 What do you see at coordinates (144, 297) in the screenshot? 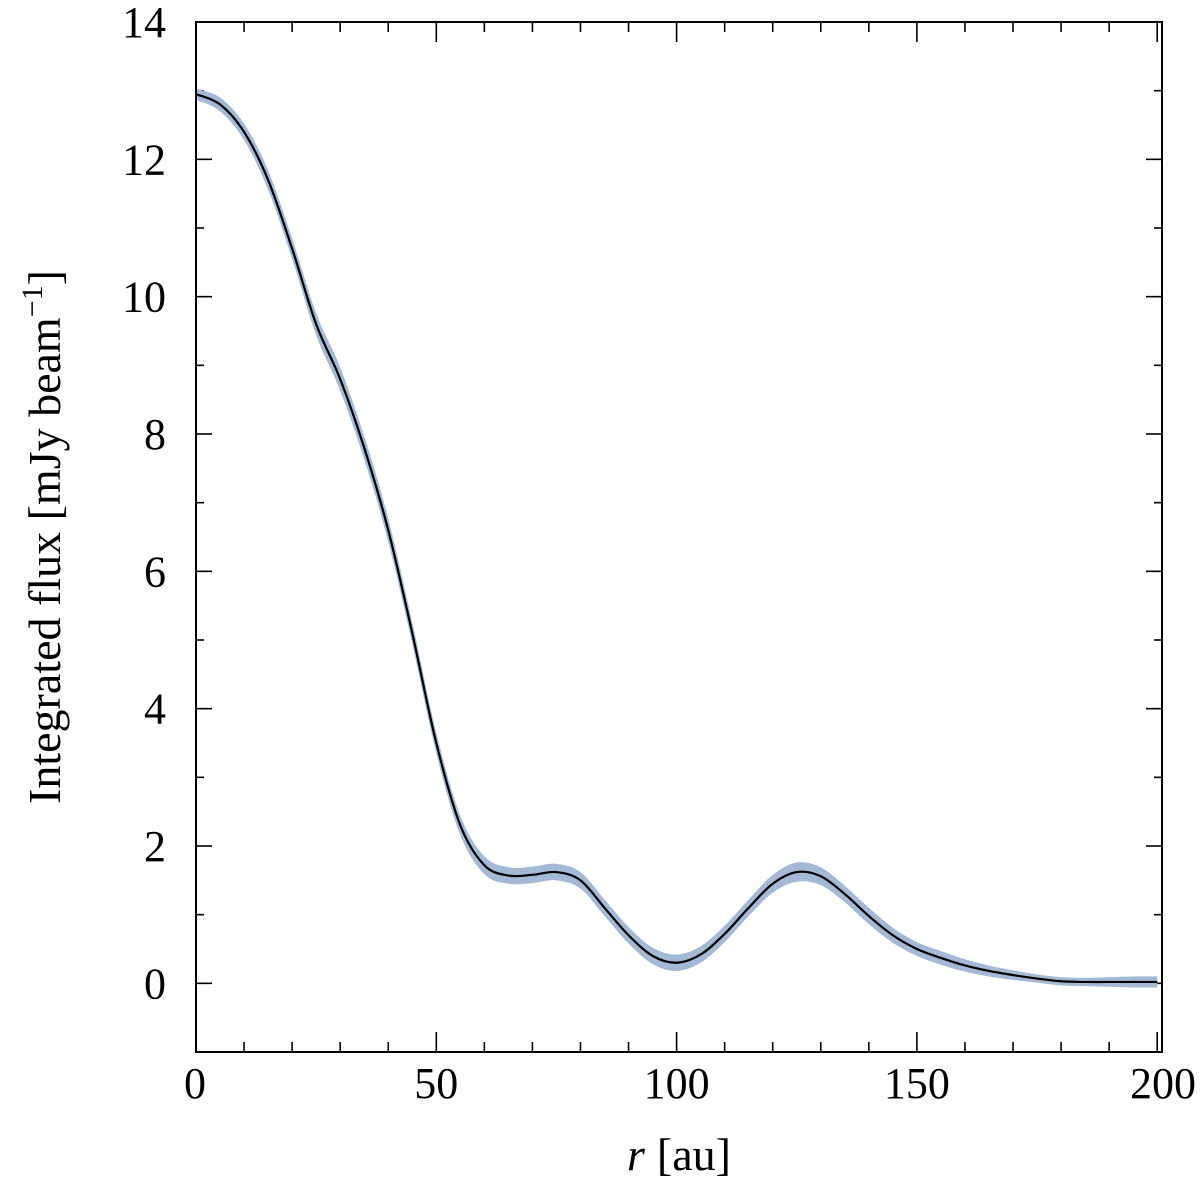
I see `y-tick-label: 10` at bounding box center [144, 297].